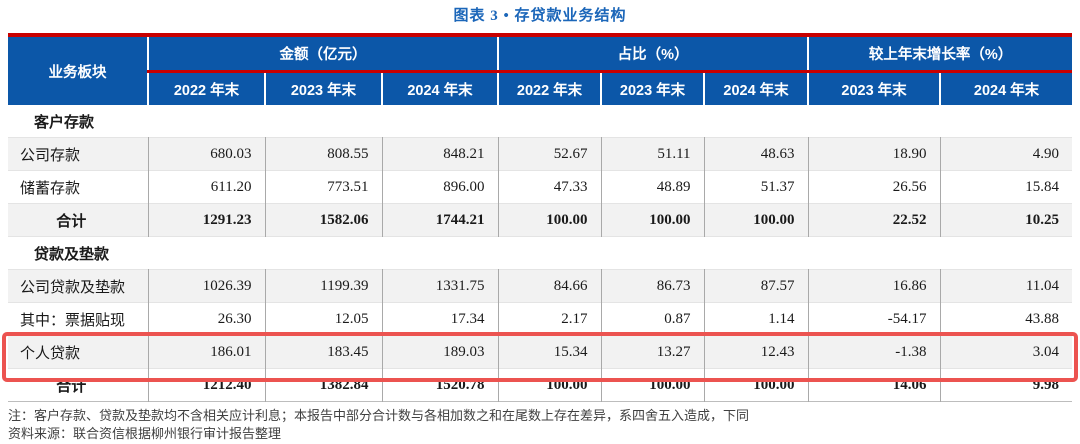 The width and height of the screenshot is (1080, 444). I want to click on cell-value: 13.27, so click(652, 352).